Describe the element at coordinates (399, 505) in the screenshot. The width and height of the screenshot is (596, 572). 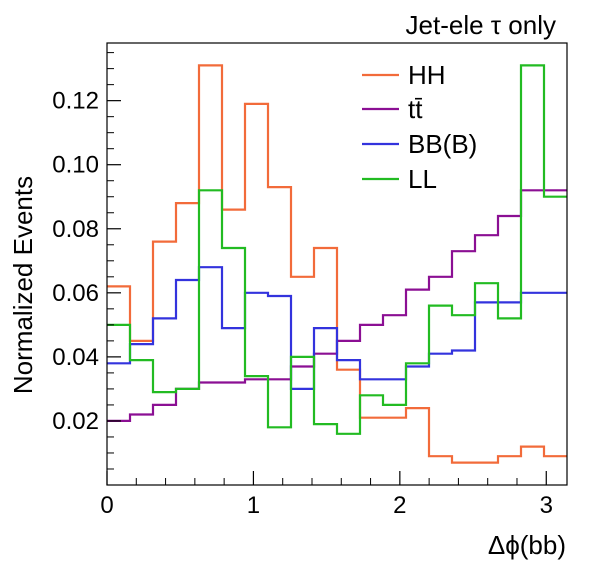
I see `x-tick-label: 2` at that location.